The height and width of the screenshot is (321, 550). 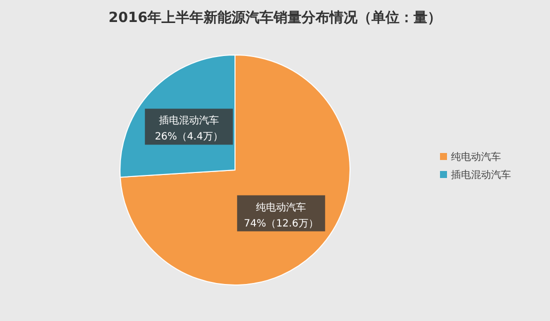 I want to click on slice-label: 插电混动汽车, so click(x=188, y=120).